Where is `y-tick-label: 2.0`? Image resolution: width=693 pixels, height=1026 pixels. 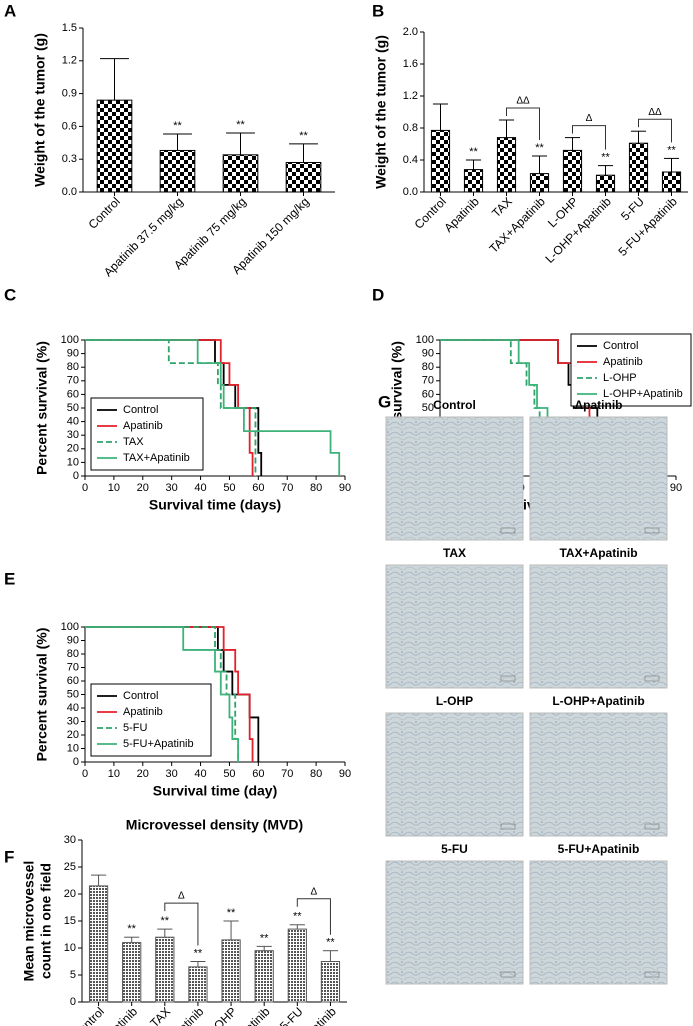 y-tick-label: 2.0 is located at coordinates (410, 32).